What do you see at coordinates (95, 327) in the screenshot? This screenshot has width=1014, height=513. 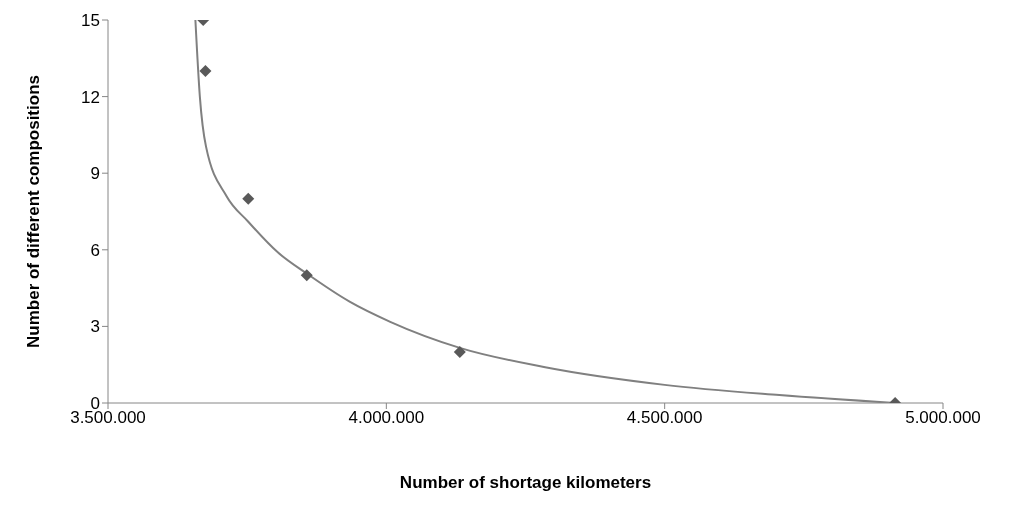 I see `y-tick-label: 3` at bounding box center [95, 327].